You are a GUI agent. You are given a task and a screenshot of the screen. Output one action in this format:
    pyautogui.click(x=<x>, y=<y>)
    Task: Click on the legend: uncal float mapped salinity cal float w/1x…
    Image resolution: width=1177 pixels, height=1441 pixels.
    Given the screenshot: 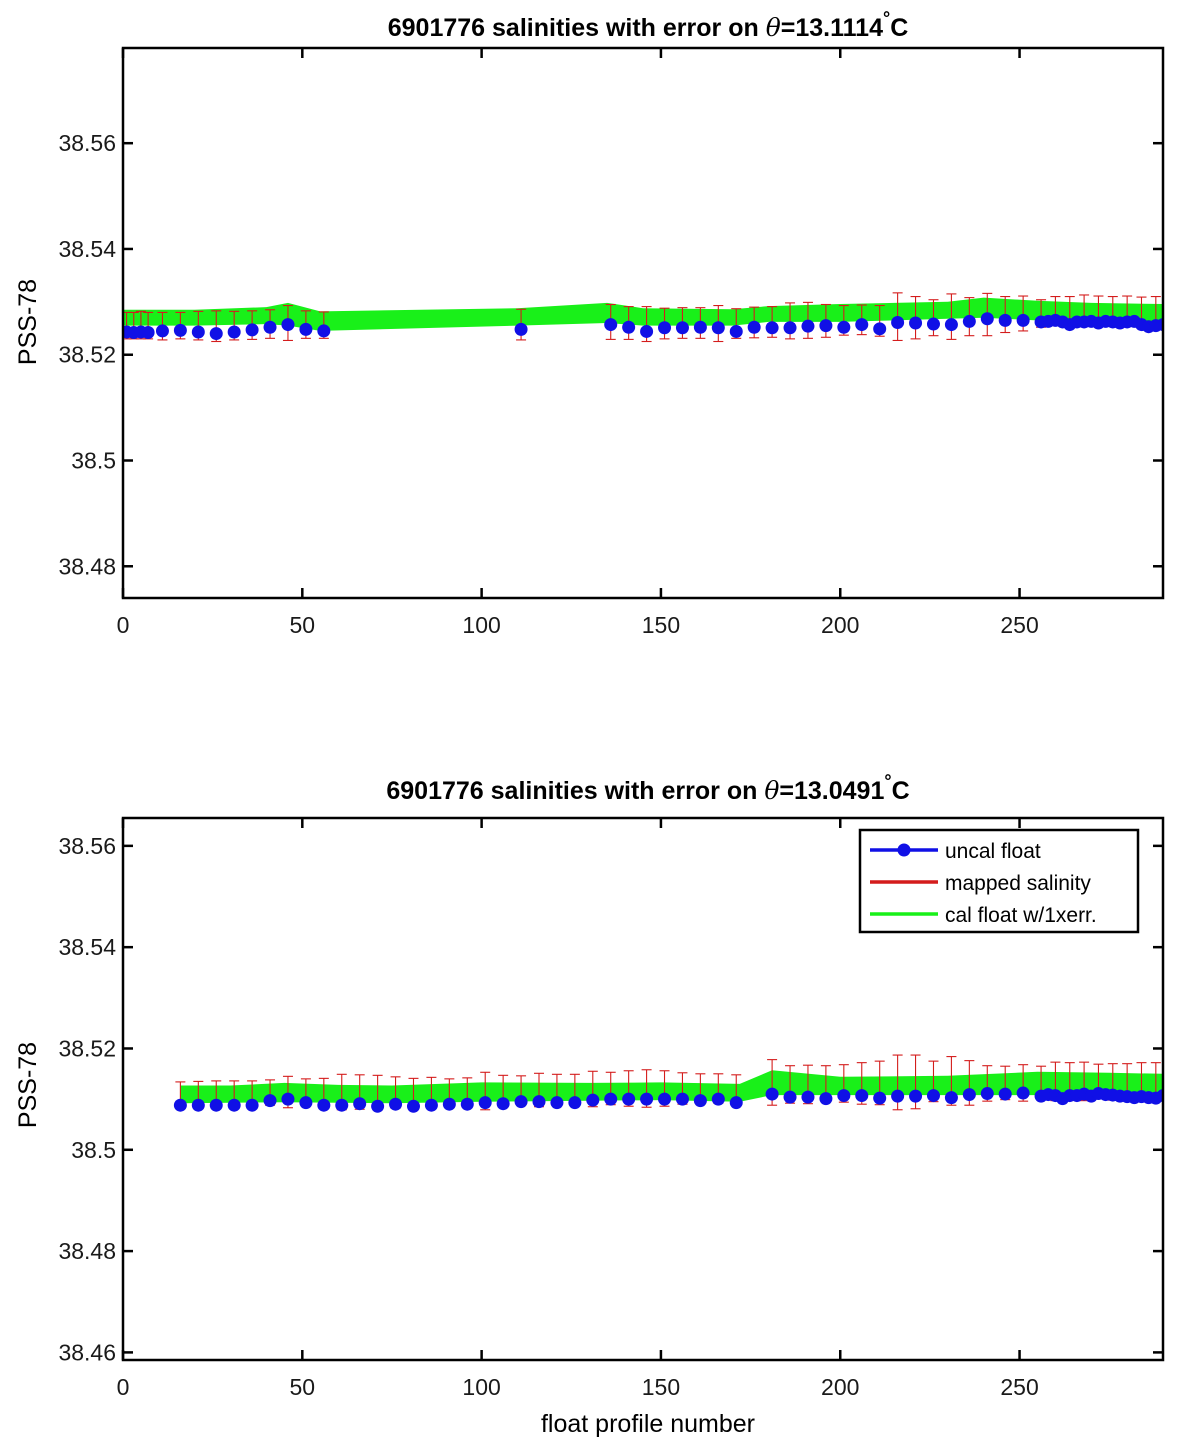 What is the action you would take?
    pyautogui.click(x=999, y=881)
    